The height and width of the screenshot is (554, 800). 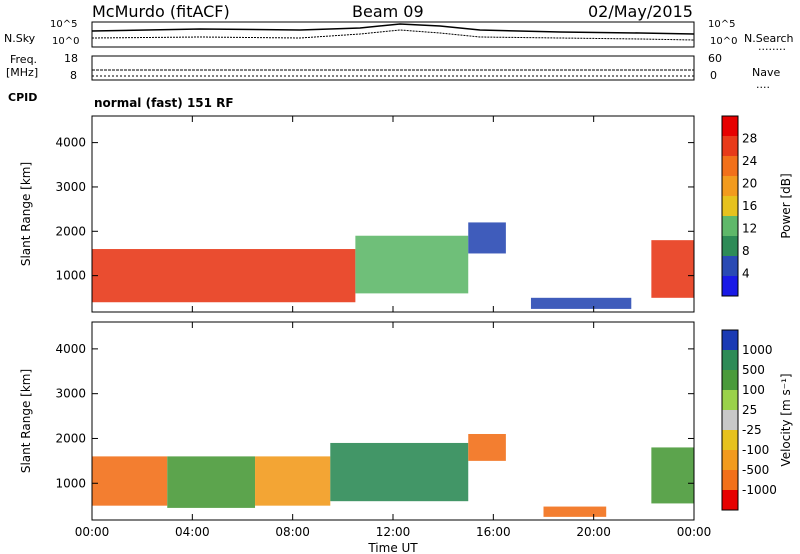 I want to click on colorbar-tick-label: 20, so click(x=749, y=184).